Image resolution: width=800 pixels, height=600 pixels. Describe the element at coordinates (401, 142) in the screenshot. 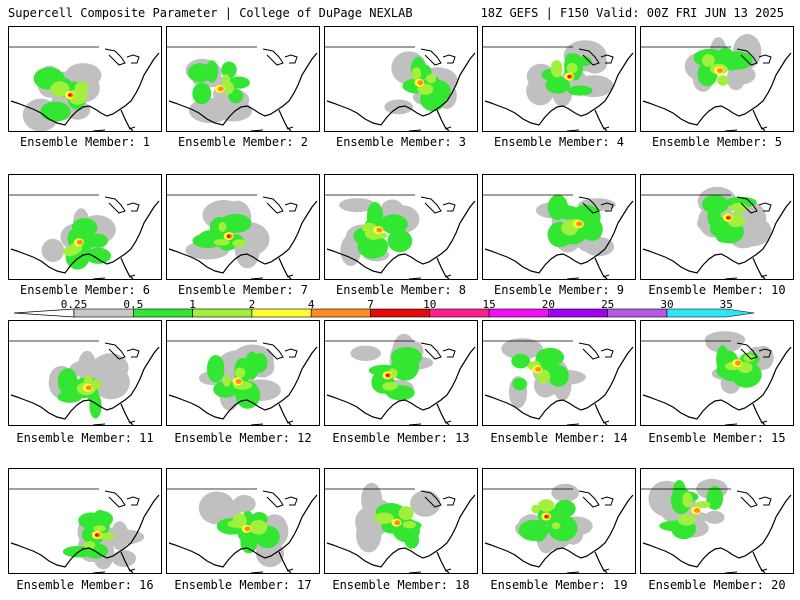

I see `ensemble-member-label: Ensemble Member: 3` at that location.